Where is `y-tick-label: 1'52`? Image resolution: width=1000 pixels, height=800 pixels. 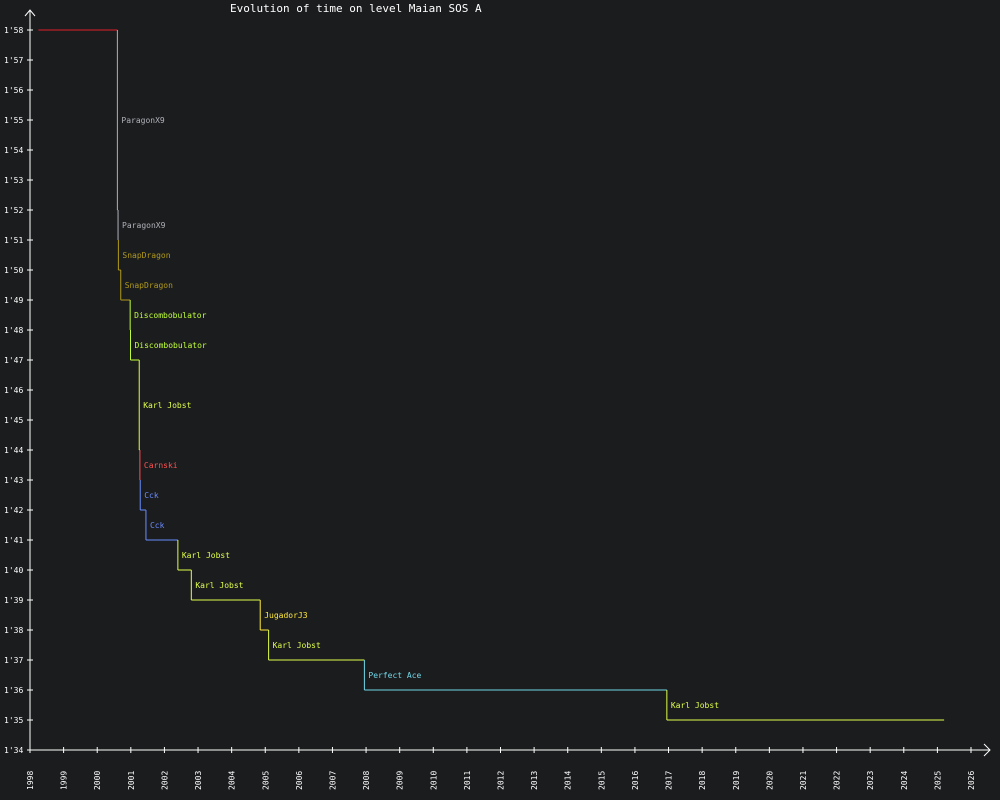 y-tick-label: 1'52 is located at coordinates (13, 210).